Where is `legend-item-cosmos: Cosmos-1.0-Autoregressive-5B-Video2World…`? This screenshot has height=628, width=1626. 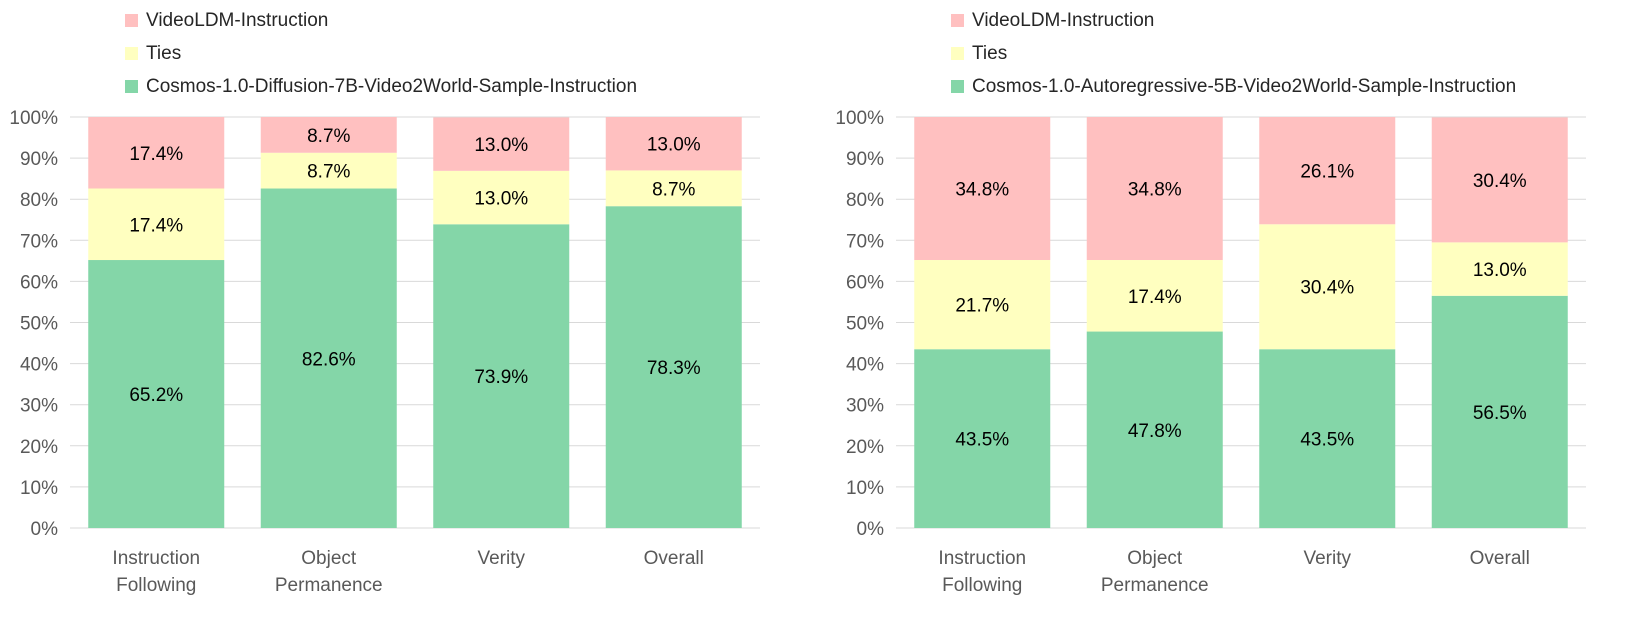
legend-item-cosmos: Cosmos-1.0-Autoregressive-5B-Video2World… is located at coordinates (1233, 86).